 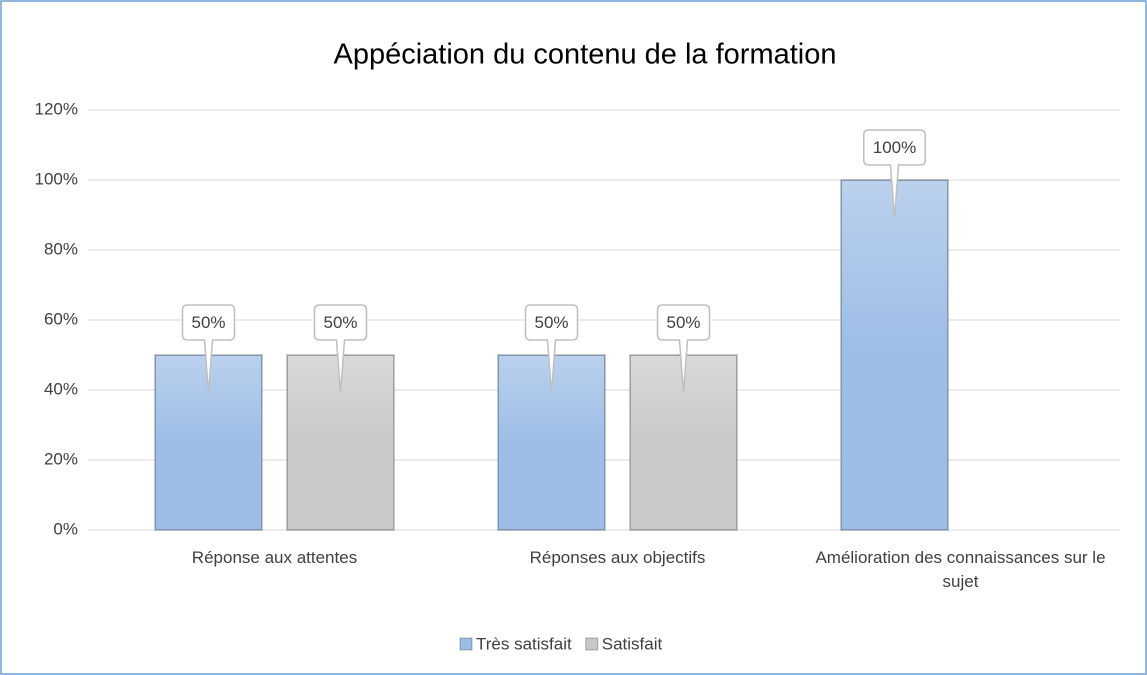 I want to click on legend-label: Très satisfait, so click(x=524, y=643).